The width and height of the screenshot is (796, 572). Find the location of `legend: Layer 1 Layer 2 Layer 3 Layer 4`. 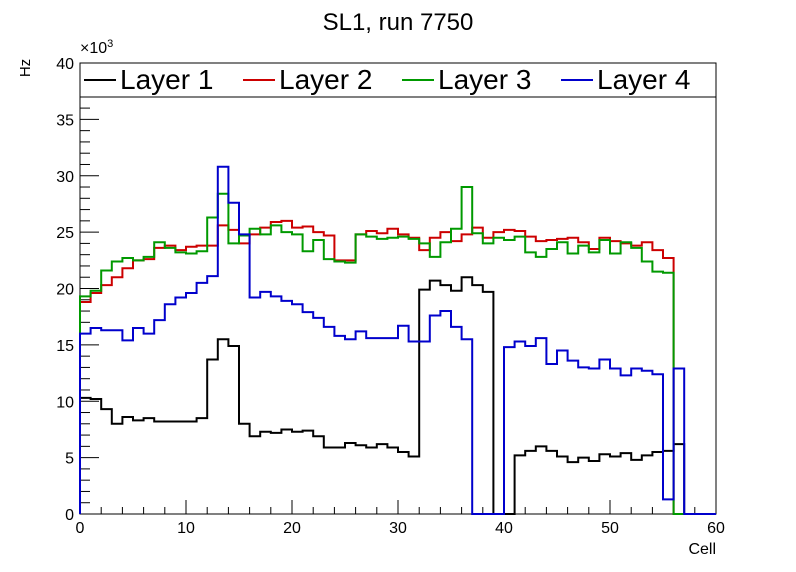

legend: Layer 1 Layer 2 Layer 3 Layer 4 is located at coordinates (398, 80).